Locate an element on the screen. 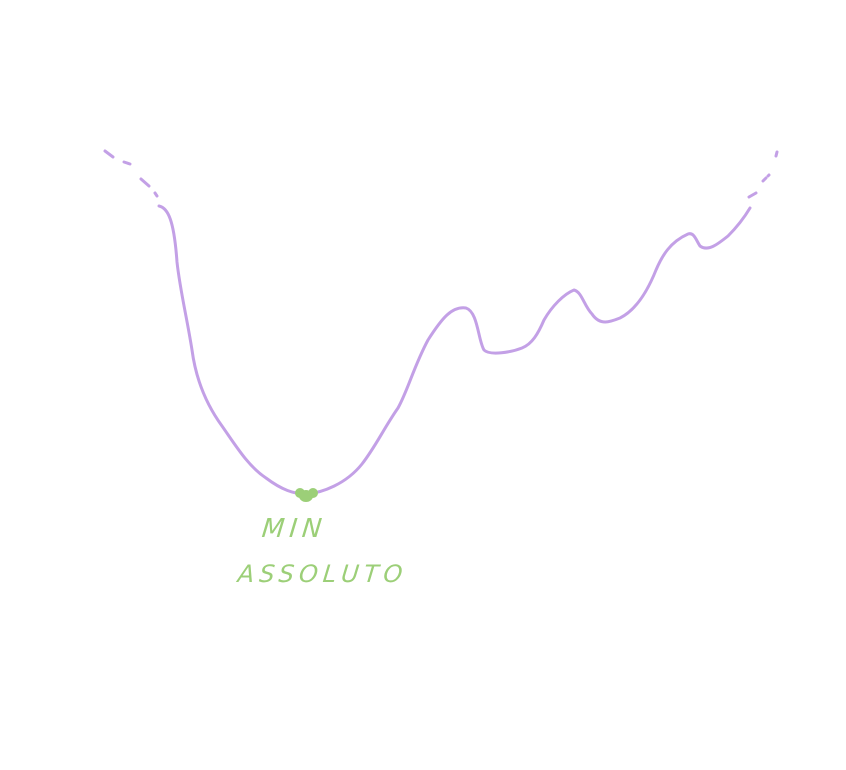 The height and width of the screenshot is (770, 846). annotation-assoluto: ASSOLUTO is located at coordinates (322, 574).